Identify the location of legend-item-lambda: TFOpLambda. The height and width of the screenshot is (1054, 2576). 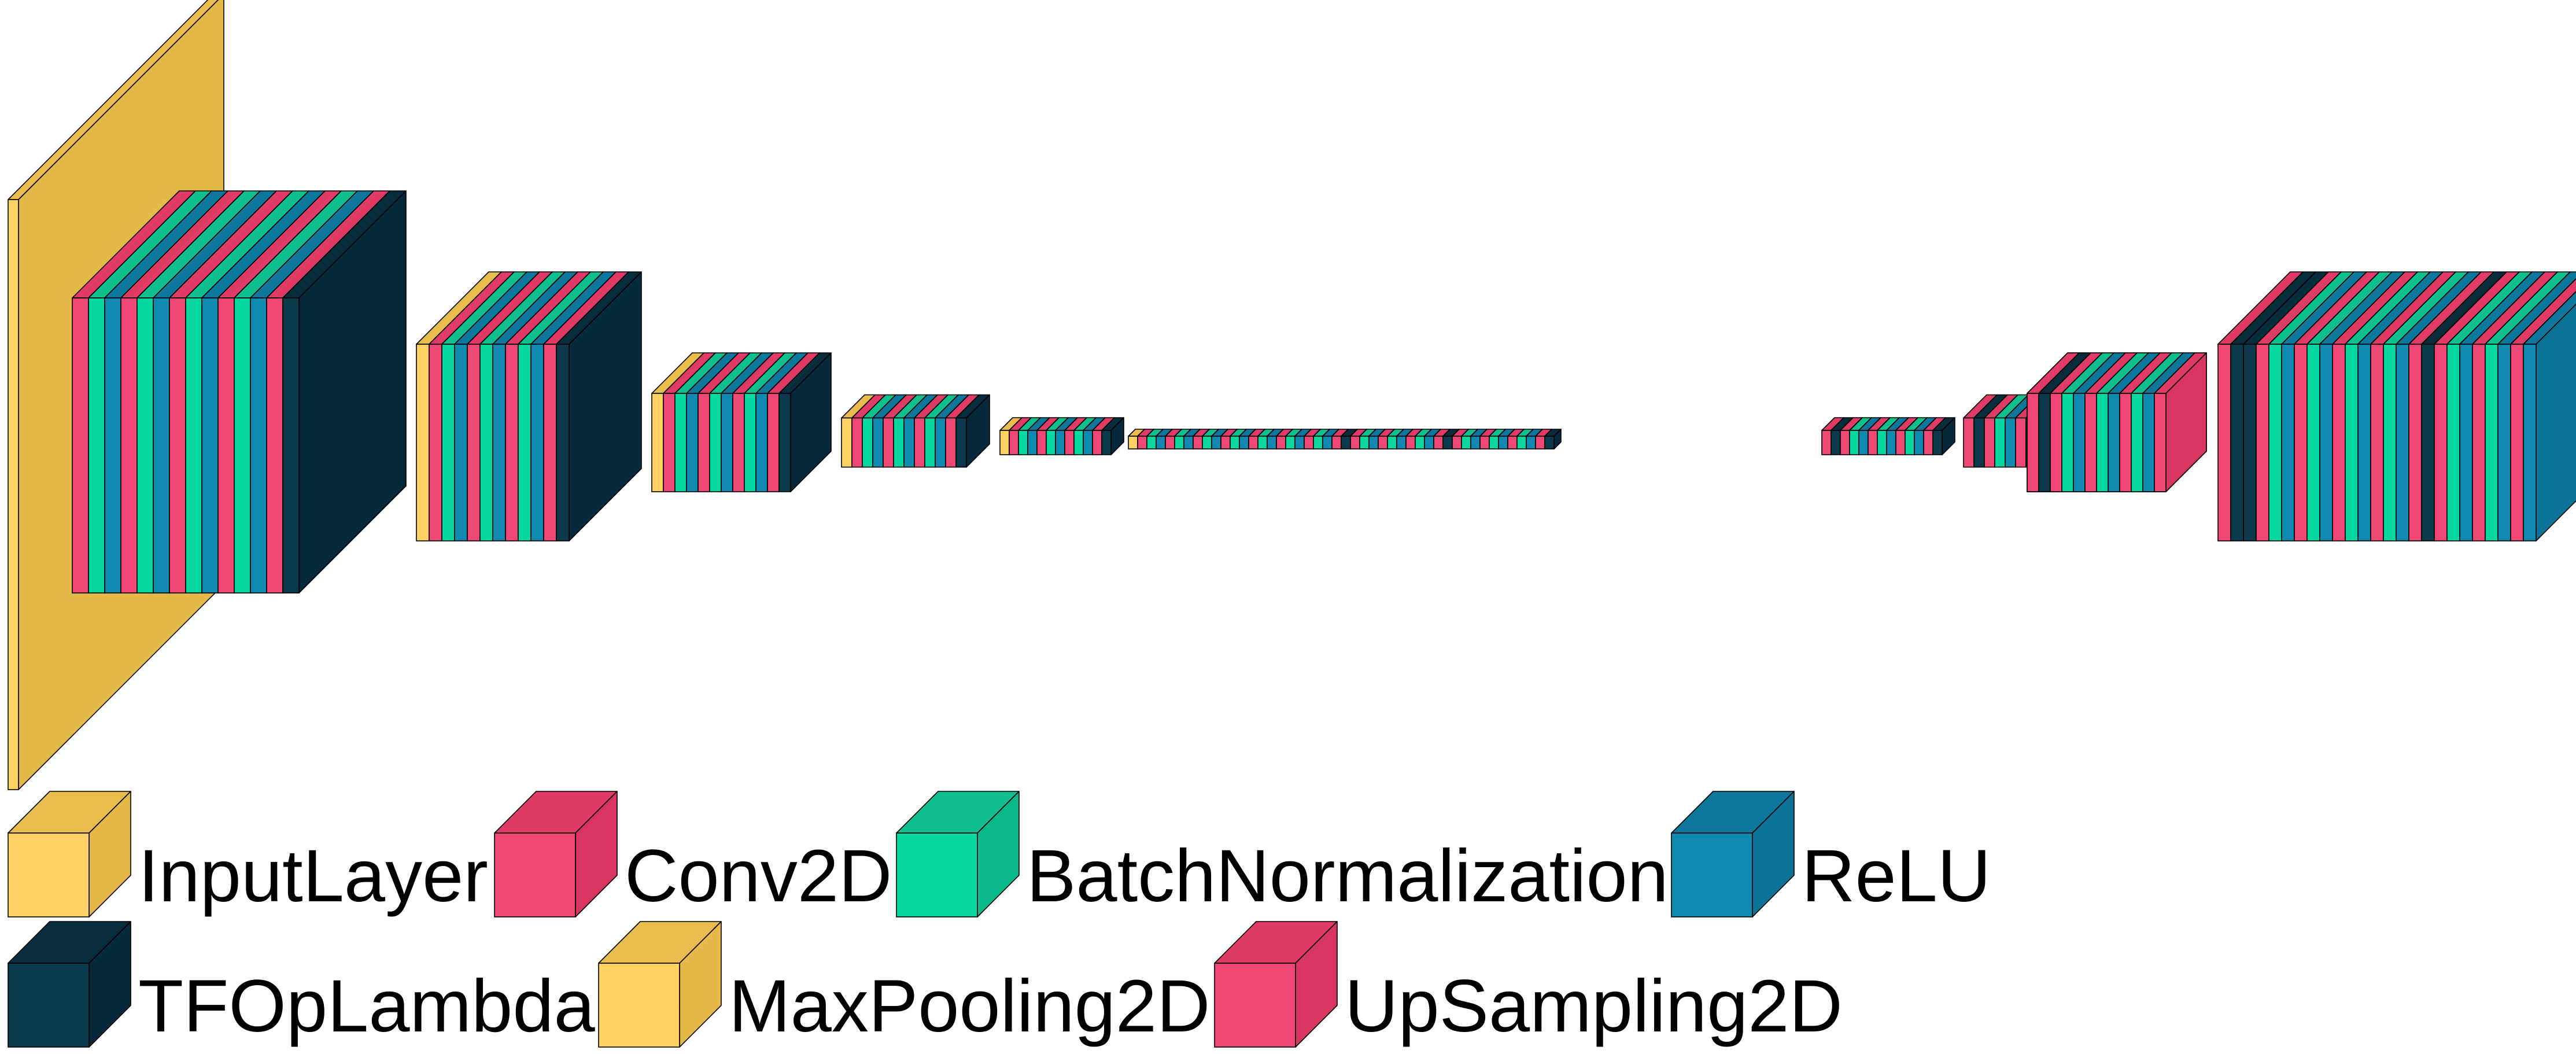
(302, 985).